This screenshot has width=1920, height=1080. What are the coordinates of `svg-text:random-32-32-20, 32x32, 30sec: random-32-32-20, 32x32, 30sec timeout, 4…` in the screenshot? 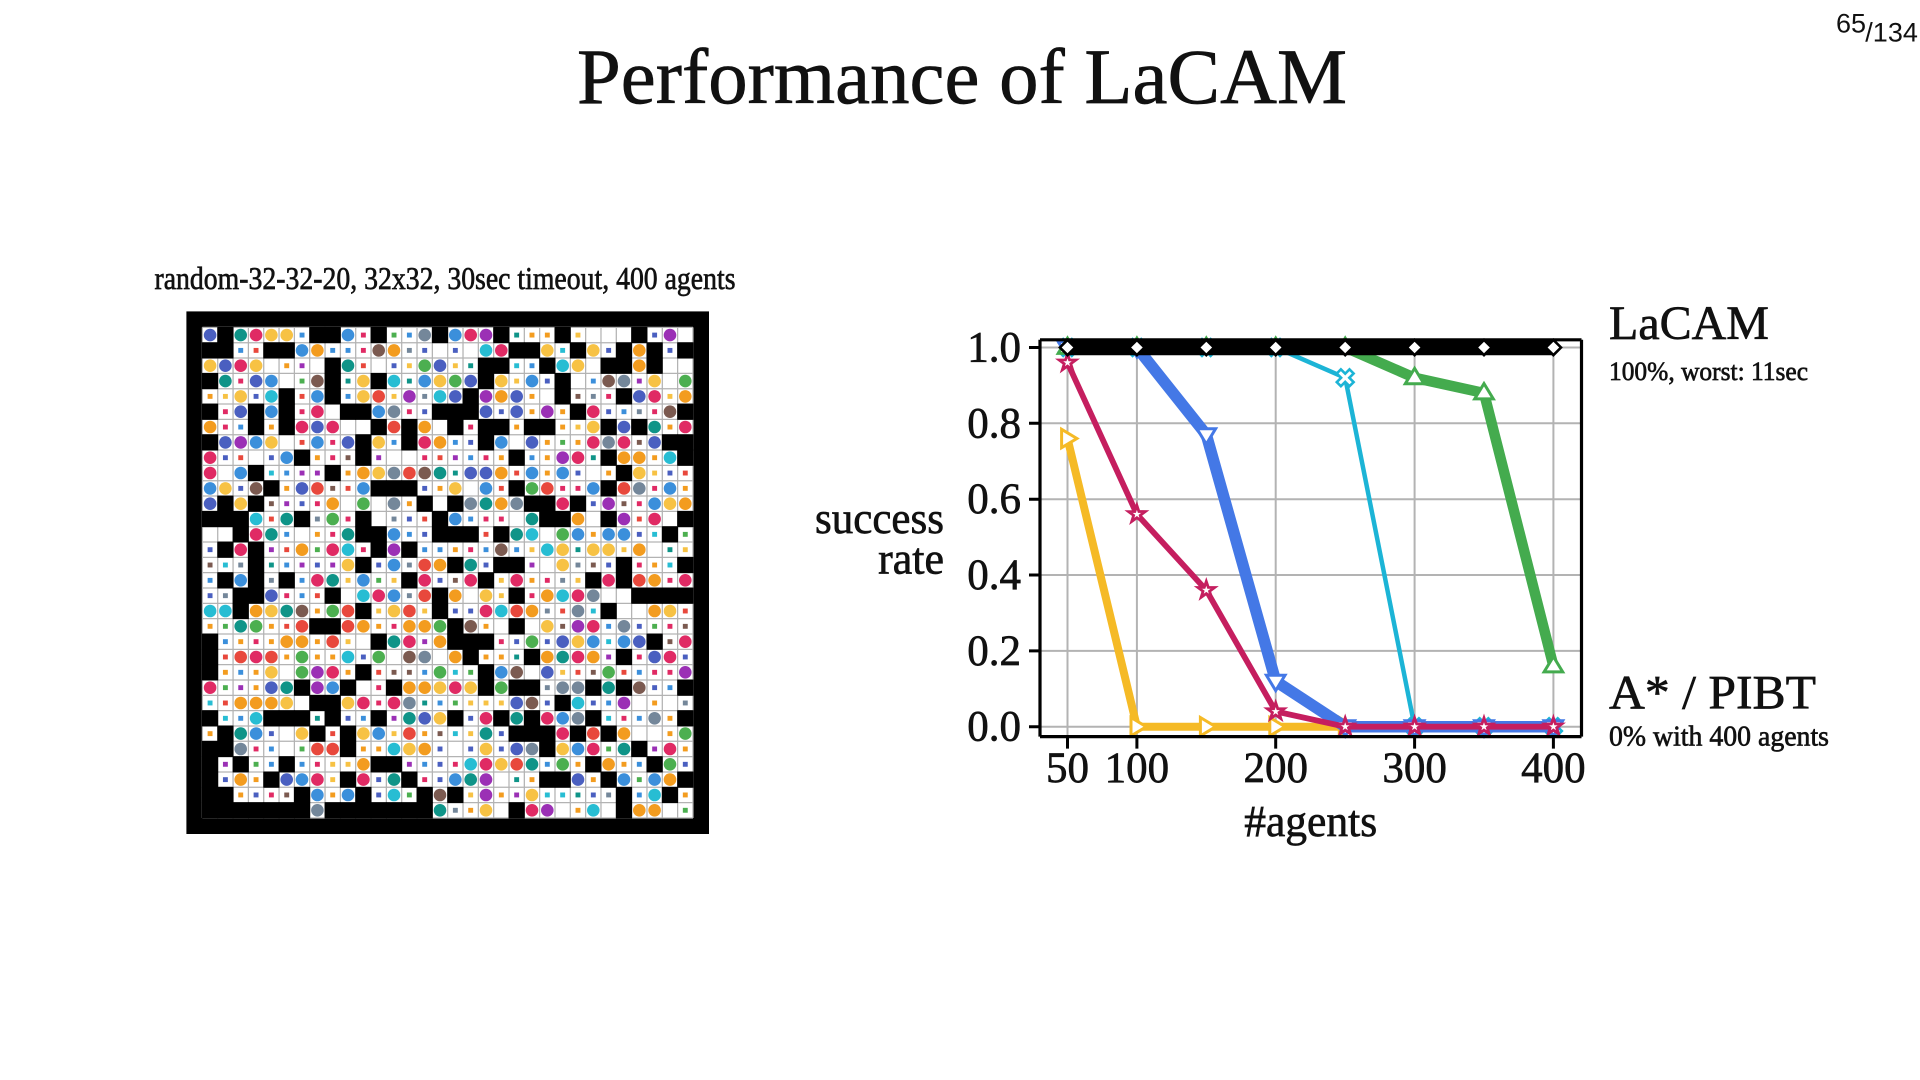 It's located at (445, 278).